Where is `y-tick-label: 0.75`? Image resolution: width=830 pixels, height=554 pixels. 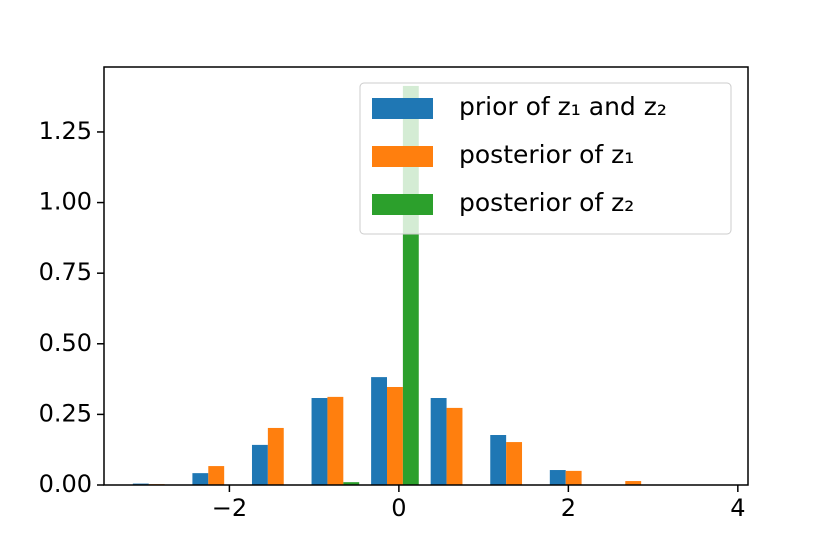
y-tick-label: 0.75 is located at coordinates (65, 272).